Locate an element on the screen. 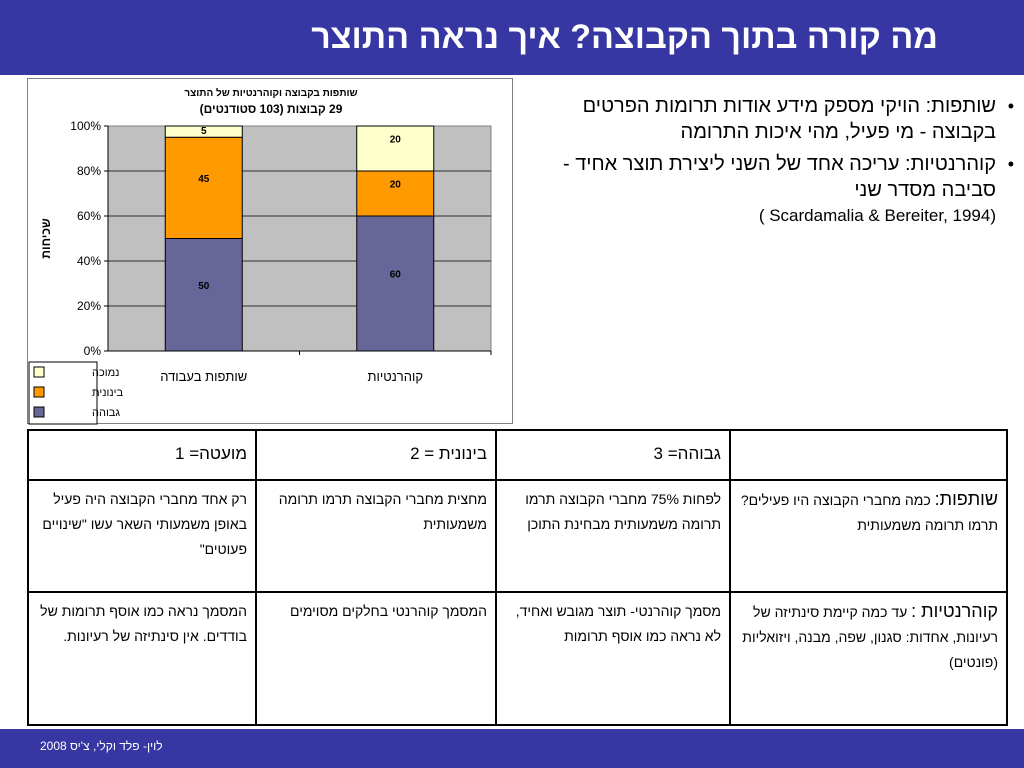 This screenshot has width=1024, height=768. slide-title: מה קורה בתוך הקבוצה? איך נראה התוצר is located at coordinates (624, 37).